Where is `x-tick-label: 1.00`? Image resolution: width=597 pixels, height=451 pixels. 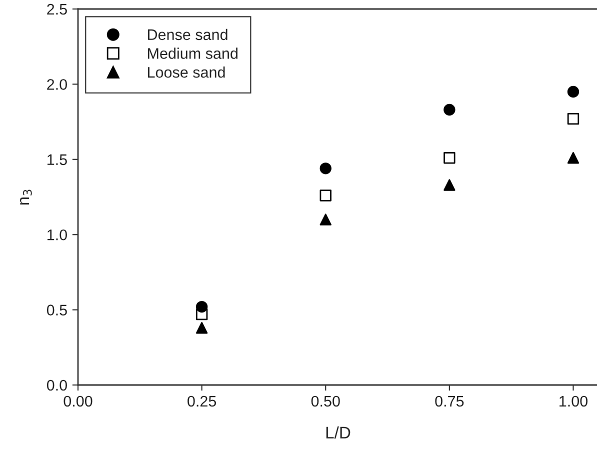 x-tick-label: 1.00 is located at coordinates (574, 401).